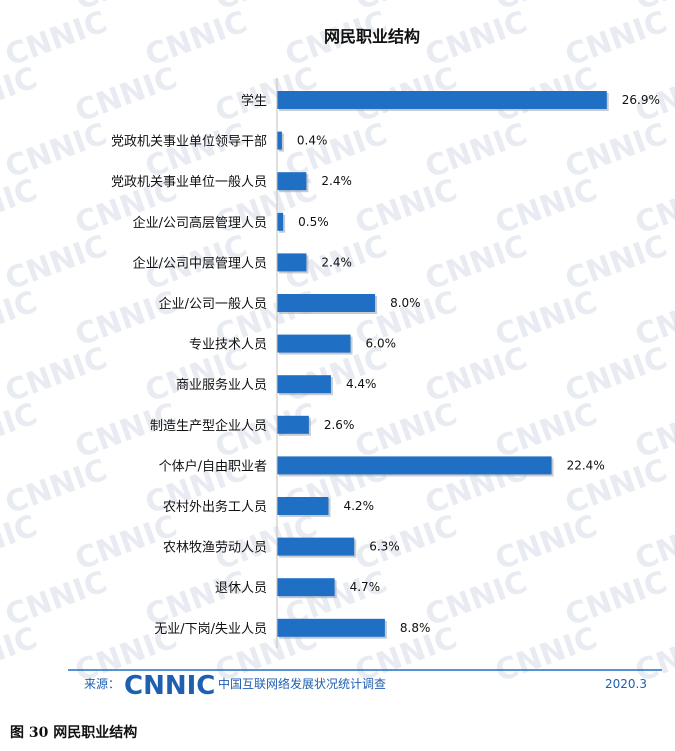 Image resolution: width=675 pixels, height=751 pixels. I want to click on category-label-13: 无业/下岗/失业人员, so click(210, 629).